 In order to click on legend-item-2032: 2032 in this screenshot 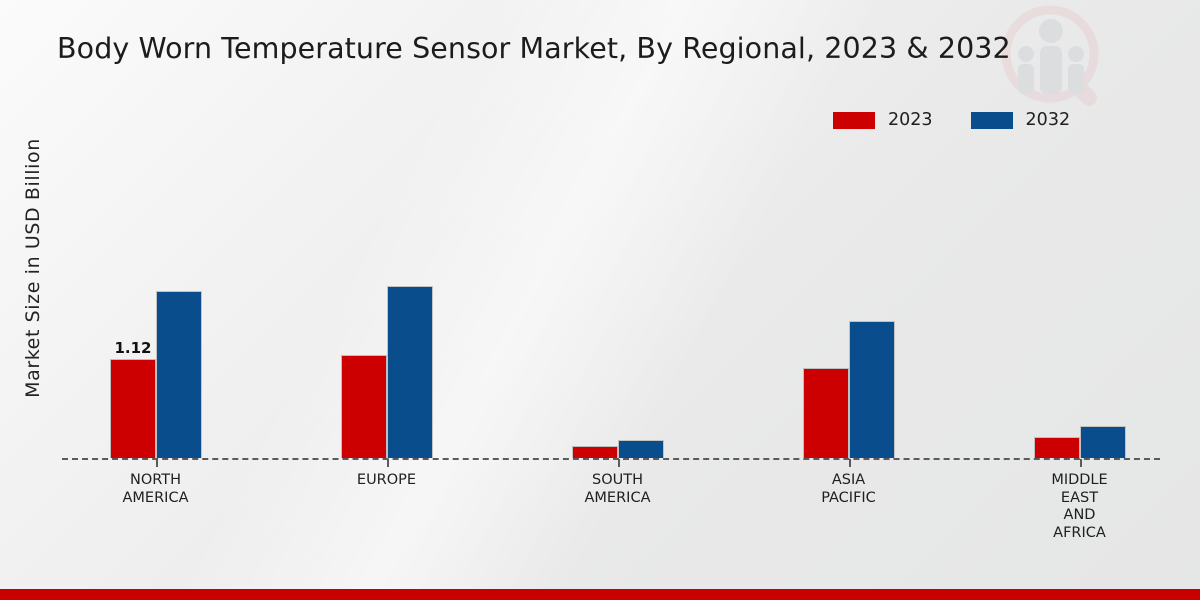, I will do `click(1020, 120)`.